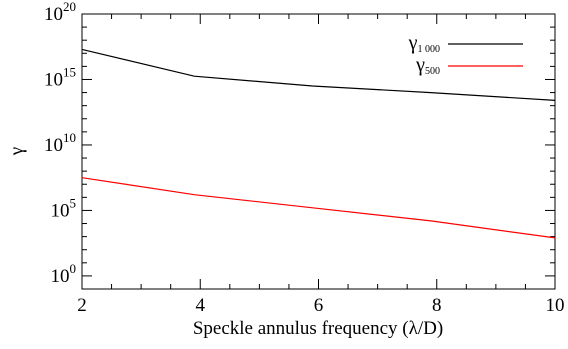 The width and height of the screenshot is (568, 349). What do you see at coordinates (555, 305) in the screenshot?
I see `x-tick-label: 10` at bounding box center [555, 305].